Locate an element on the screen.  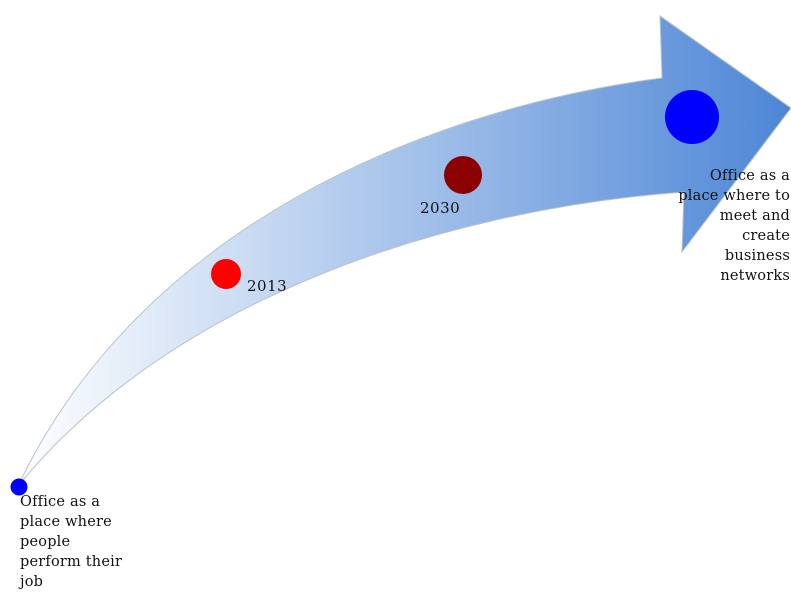
year-label-2030: 2030 is located at coordinates (440, 208).